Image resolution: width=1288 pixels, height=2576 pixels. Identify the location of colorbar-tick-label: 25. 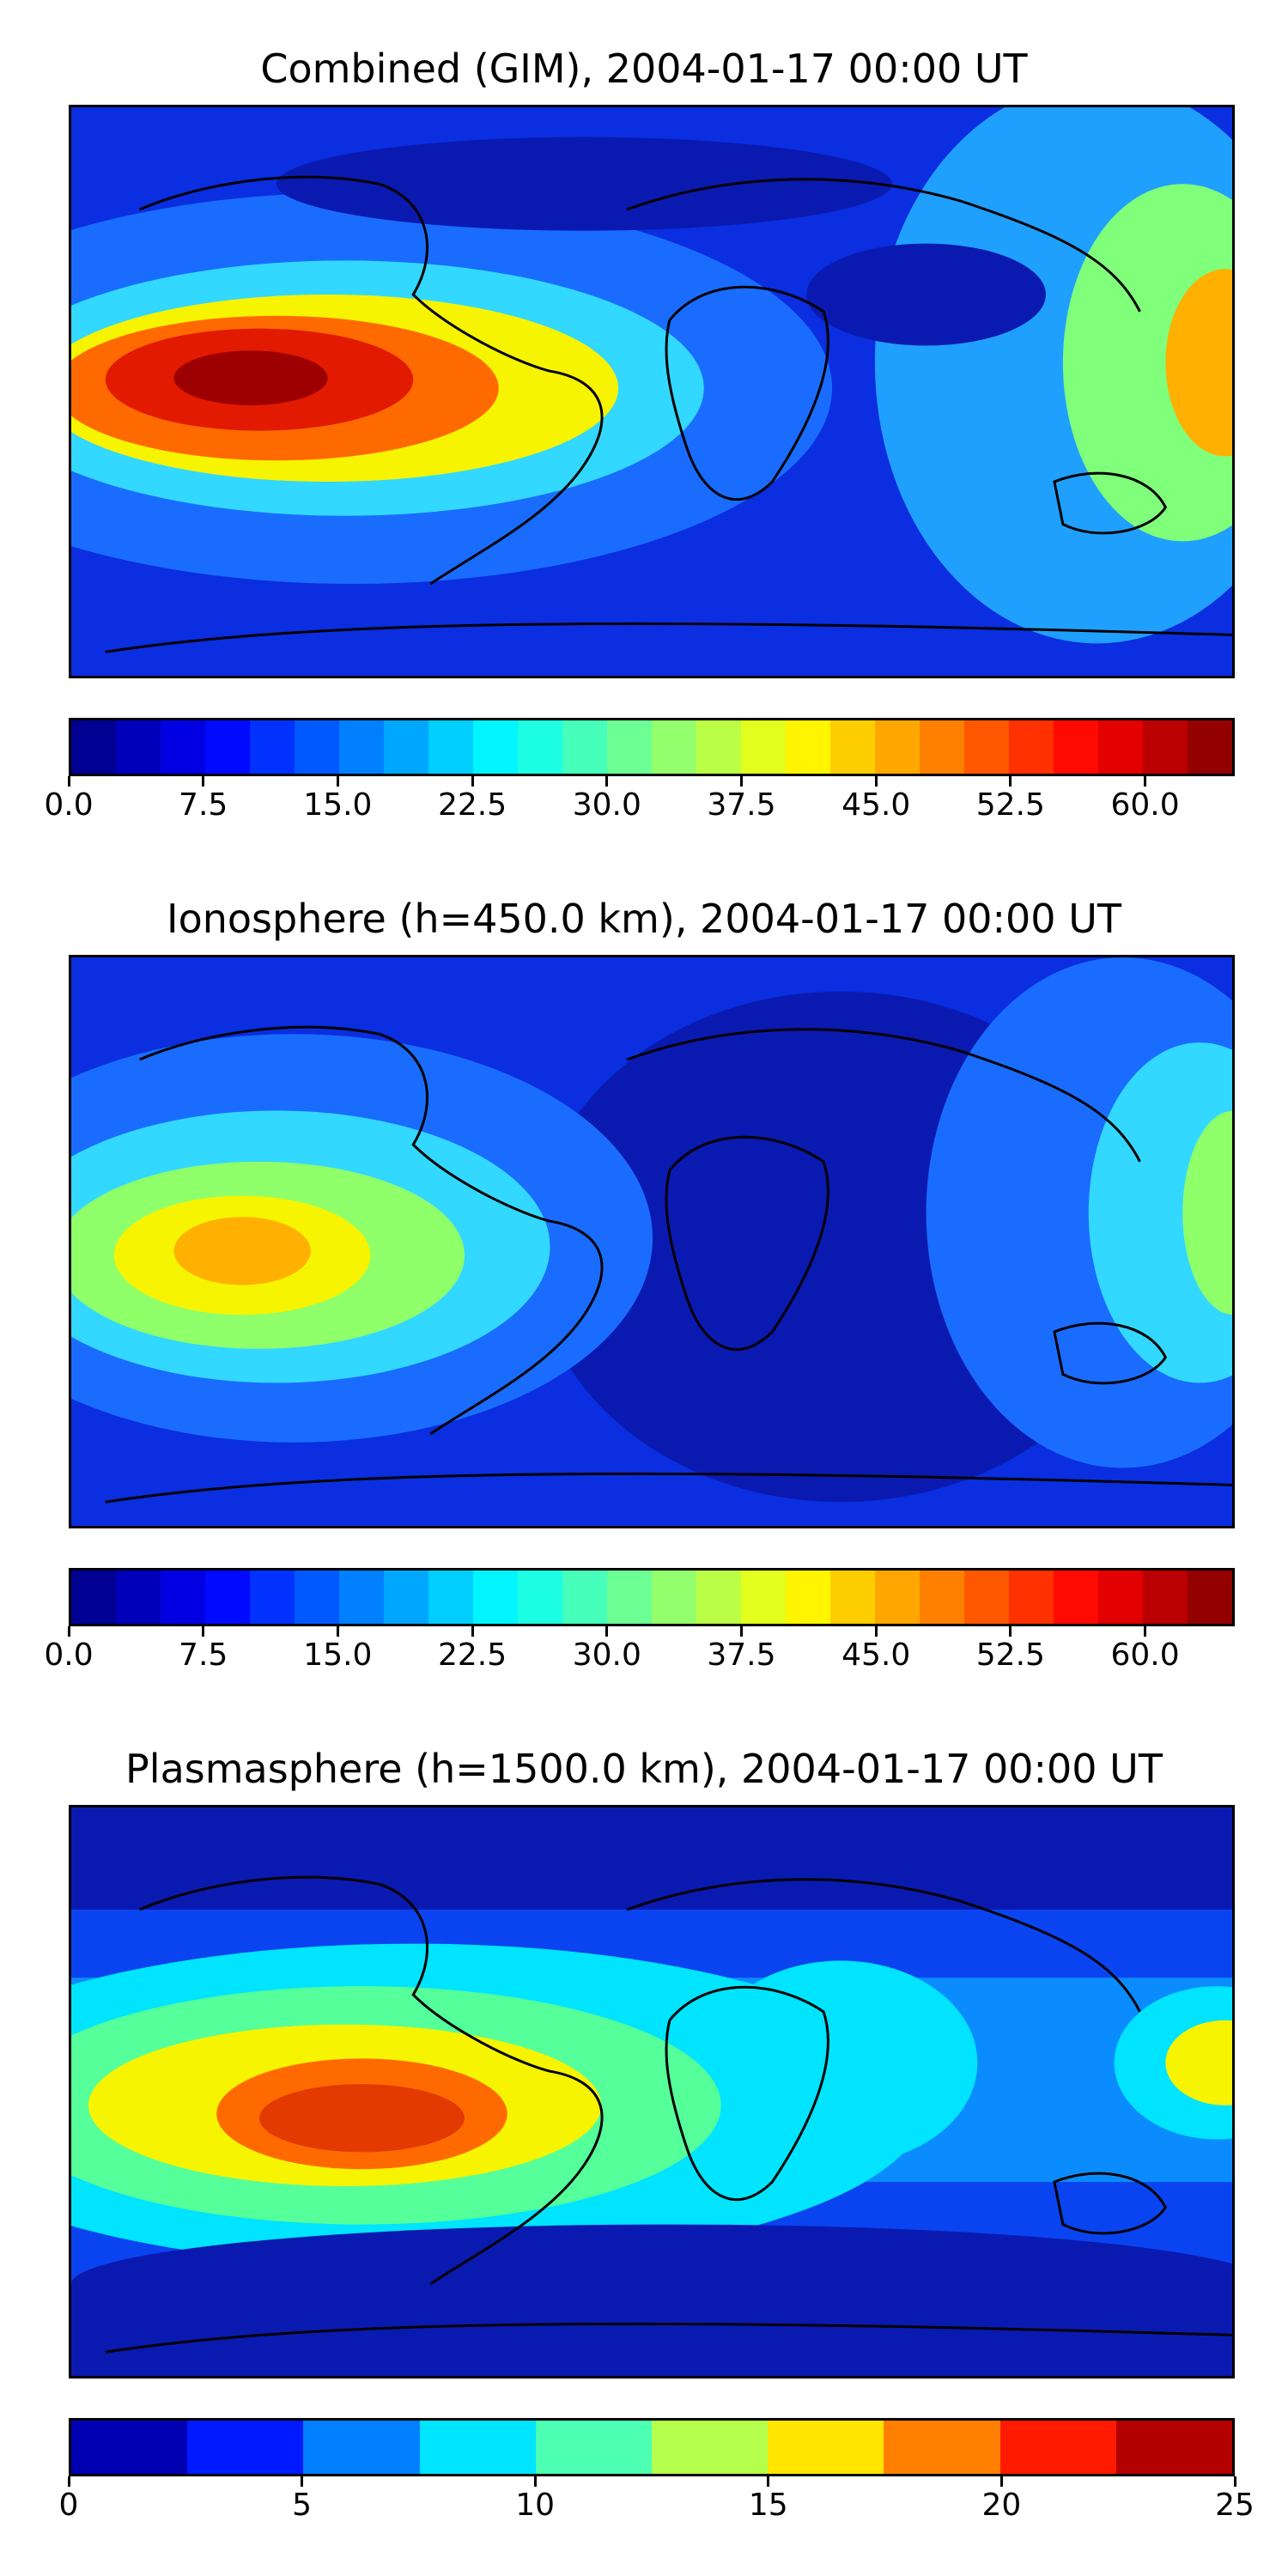
(1235, 2506).